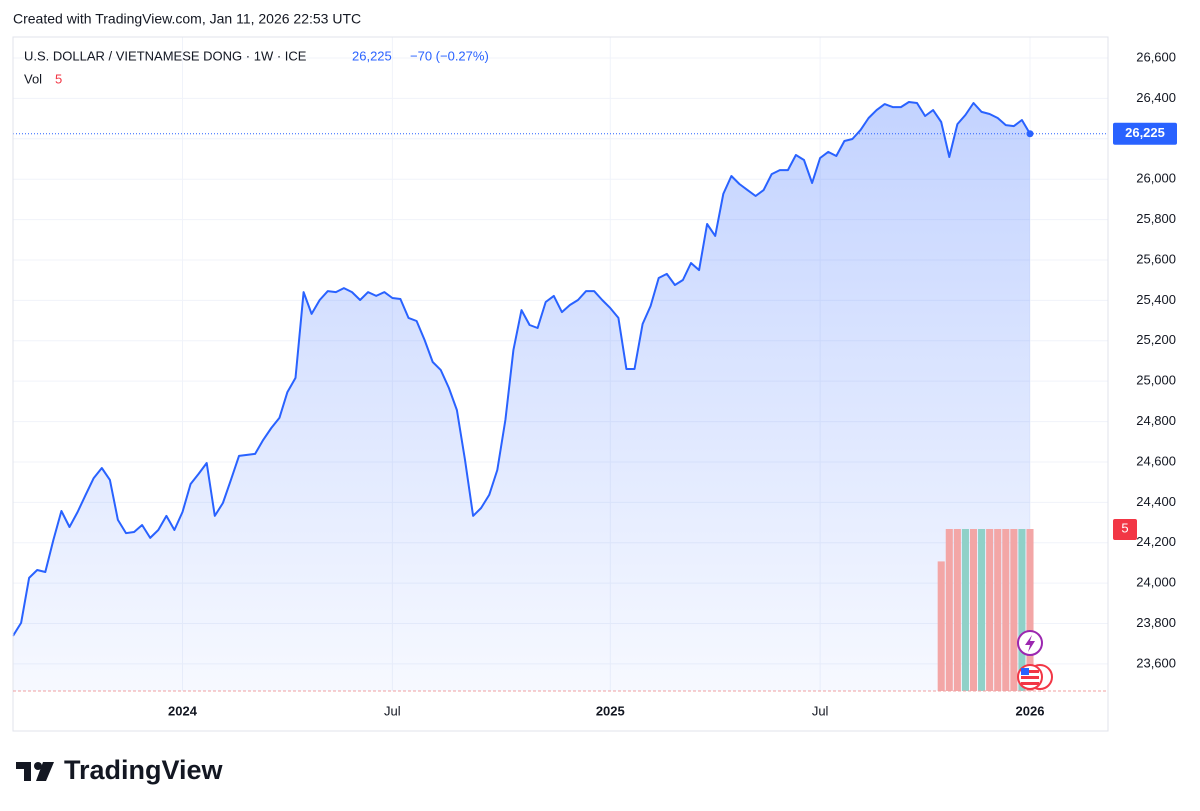  What do you see at coordinates (372, 55) in the screenshot?
I see `last-price: 26,225` at bounding box center [372, 55].